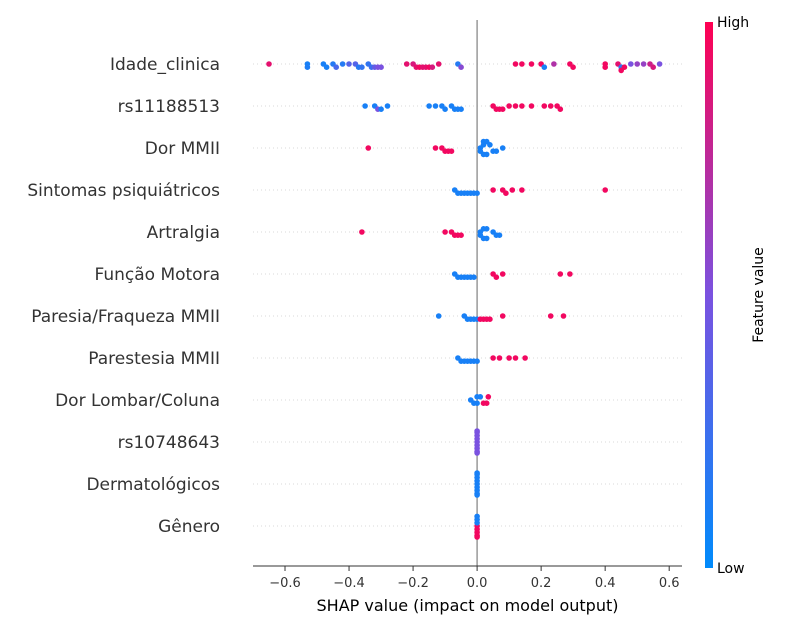  Describe the element at coordinates (349, 583) in the screenshot. I see `x-tick-label: −0.4` at that location.